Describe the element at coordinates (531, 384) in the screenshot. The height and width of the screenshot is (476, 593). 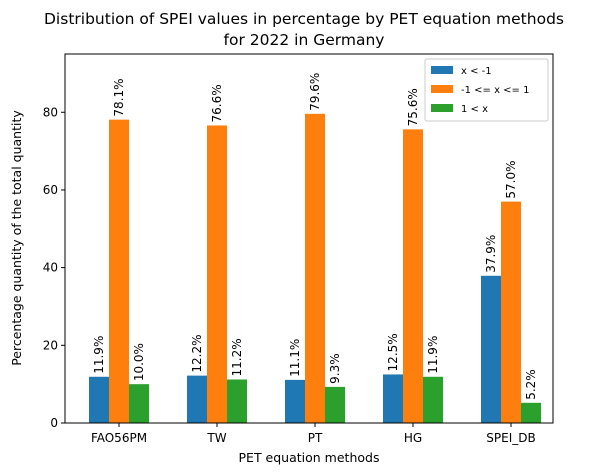
I see `value-label: 5.2%` at that location.